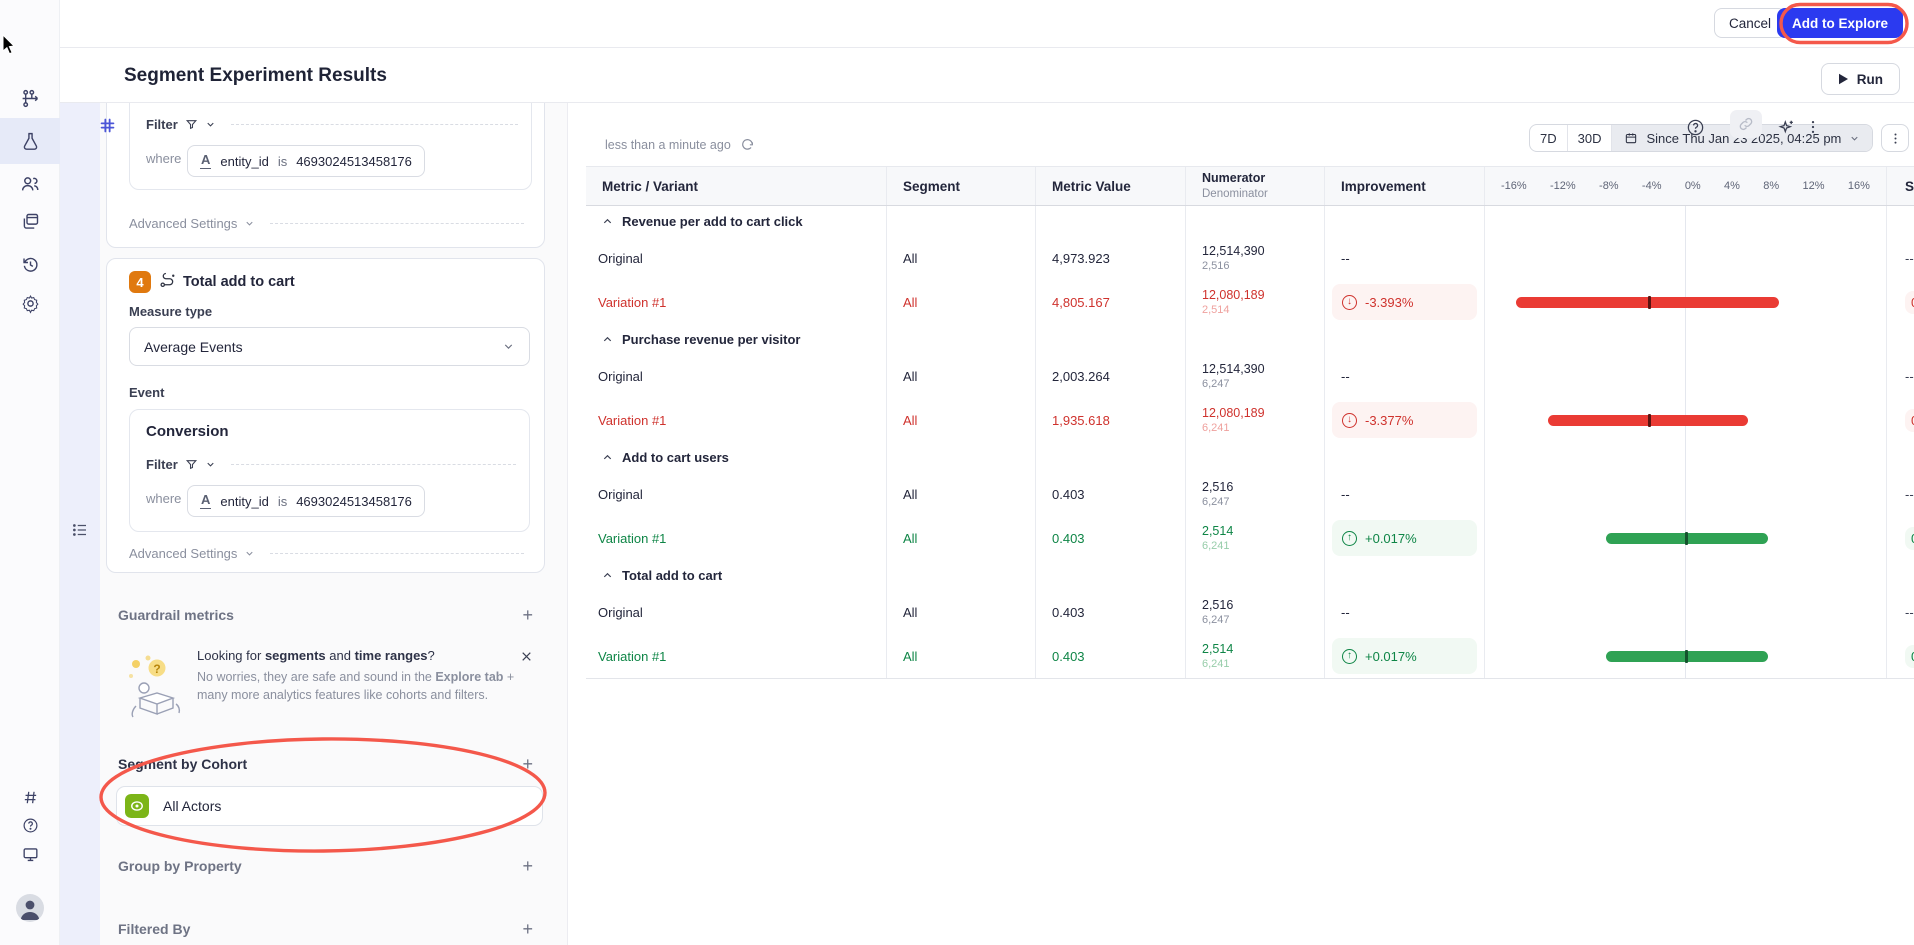  I want to click on add-cohort-icon: +, so click(527, 764).